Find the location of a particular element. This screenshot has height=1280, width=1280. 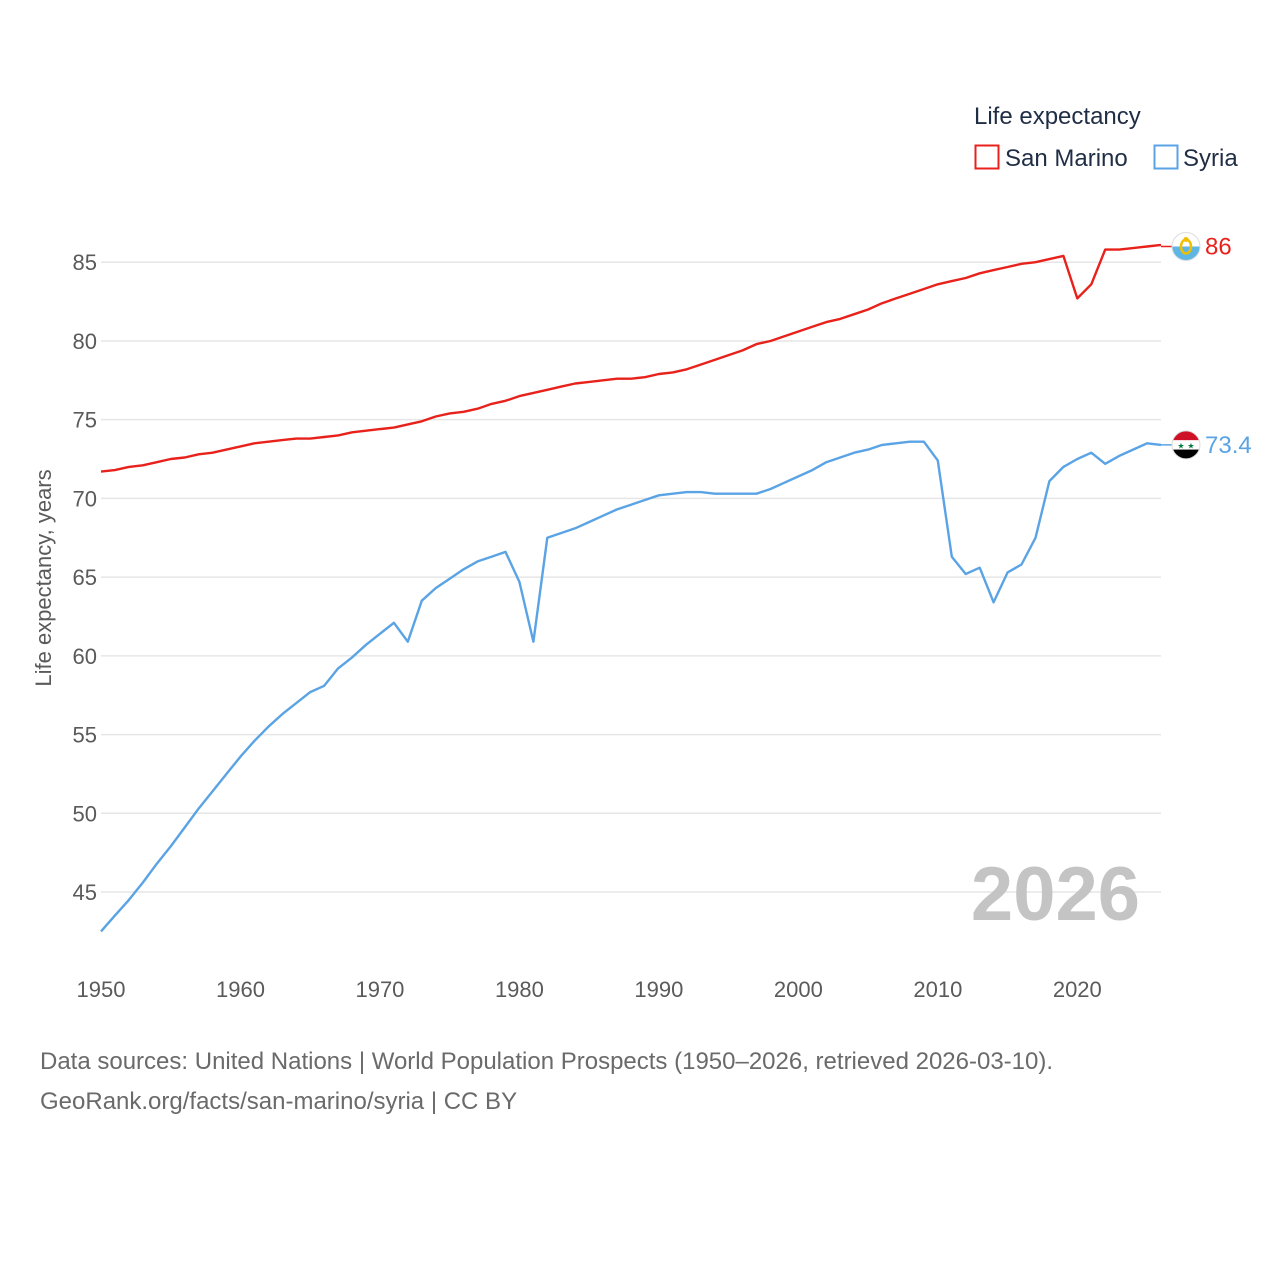

end-value-label-san-marino: 86 is located at coordinates (1218, 246).